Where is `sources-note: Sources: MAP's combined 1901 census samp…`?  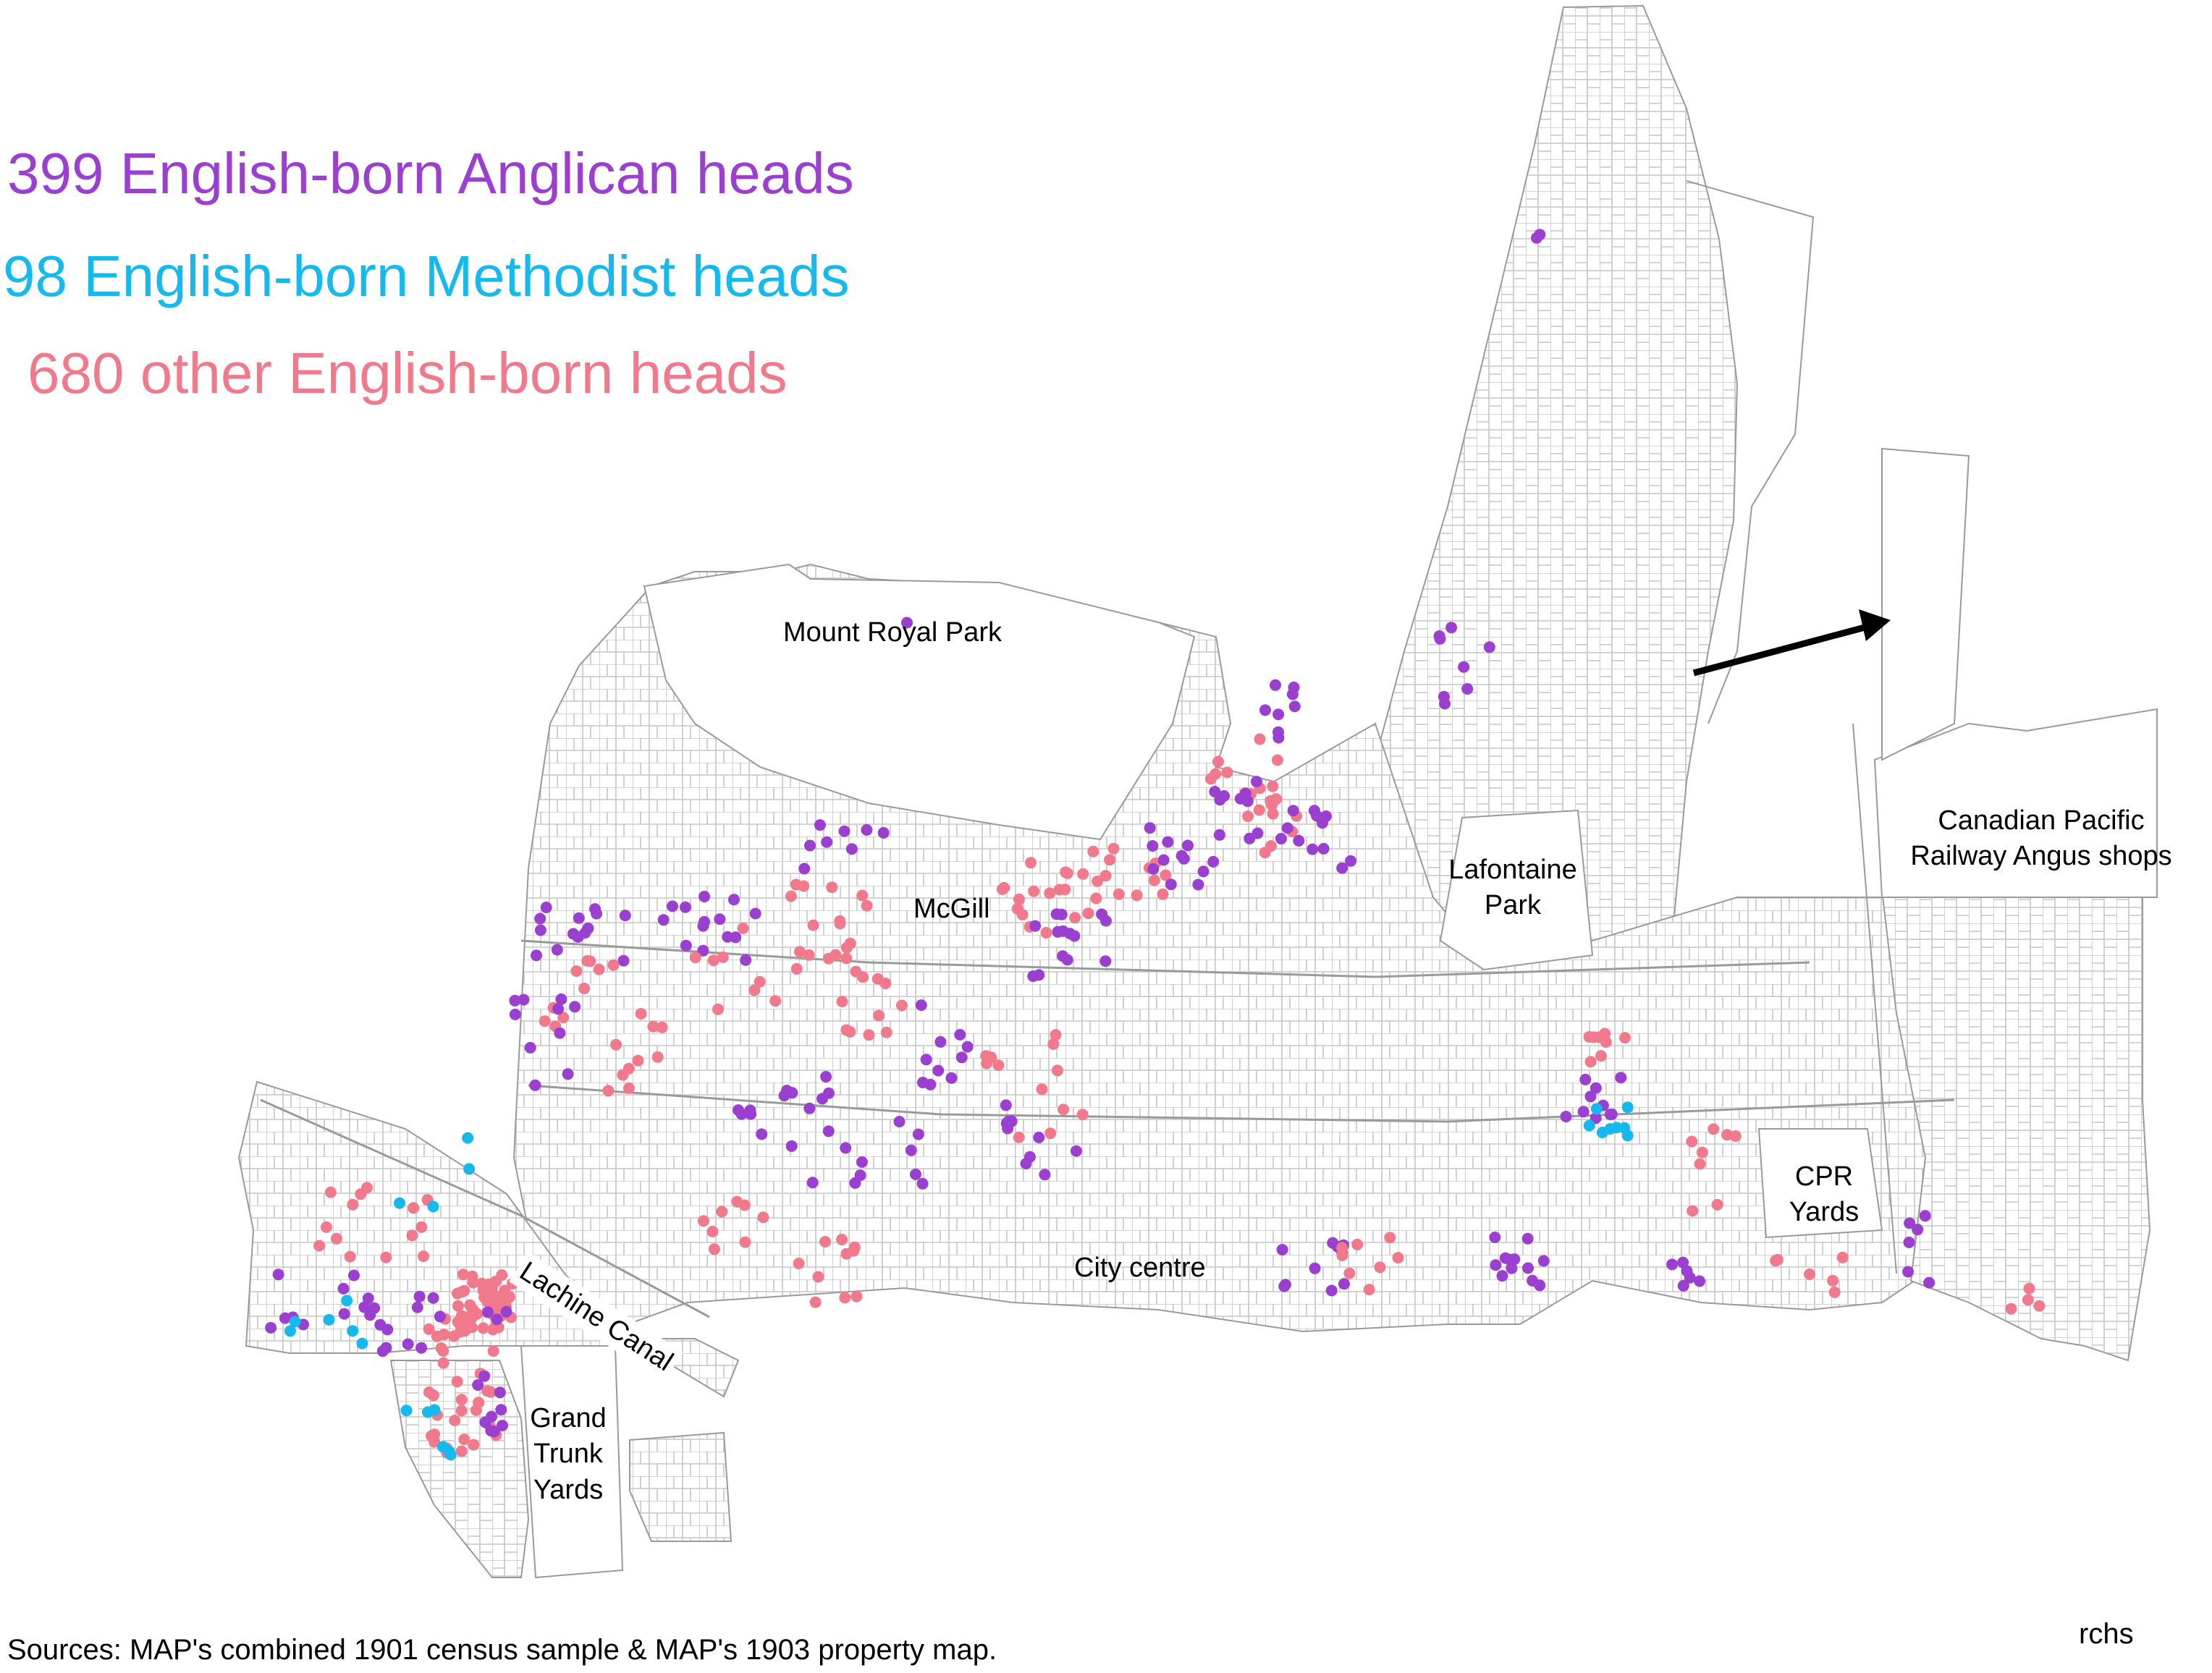
sources-note: Sources: MAP's combined 1901 census samp… is located at coordinates (502, 1650).